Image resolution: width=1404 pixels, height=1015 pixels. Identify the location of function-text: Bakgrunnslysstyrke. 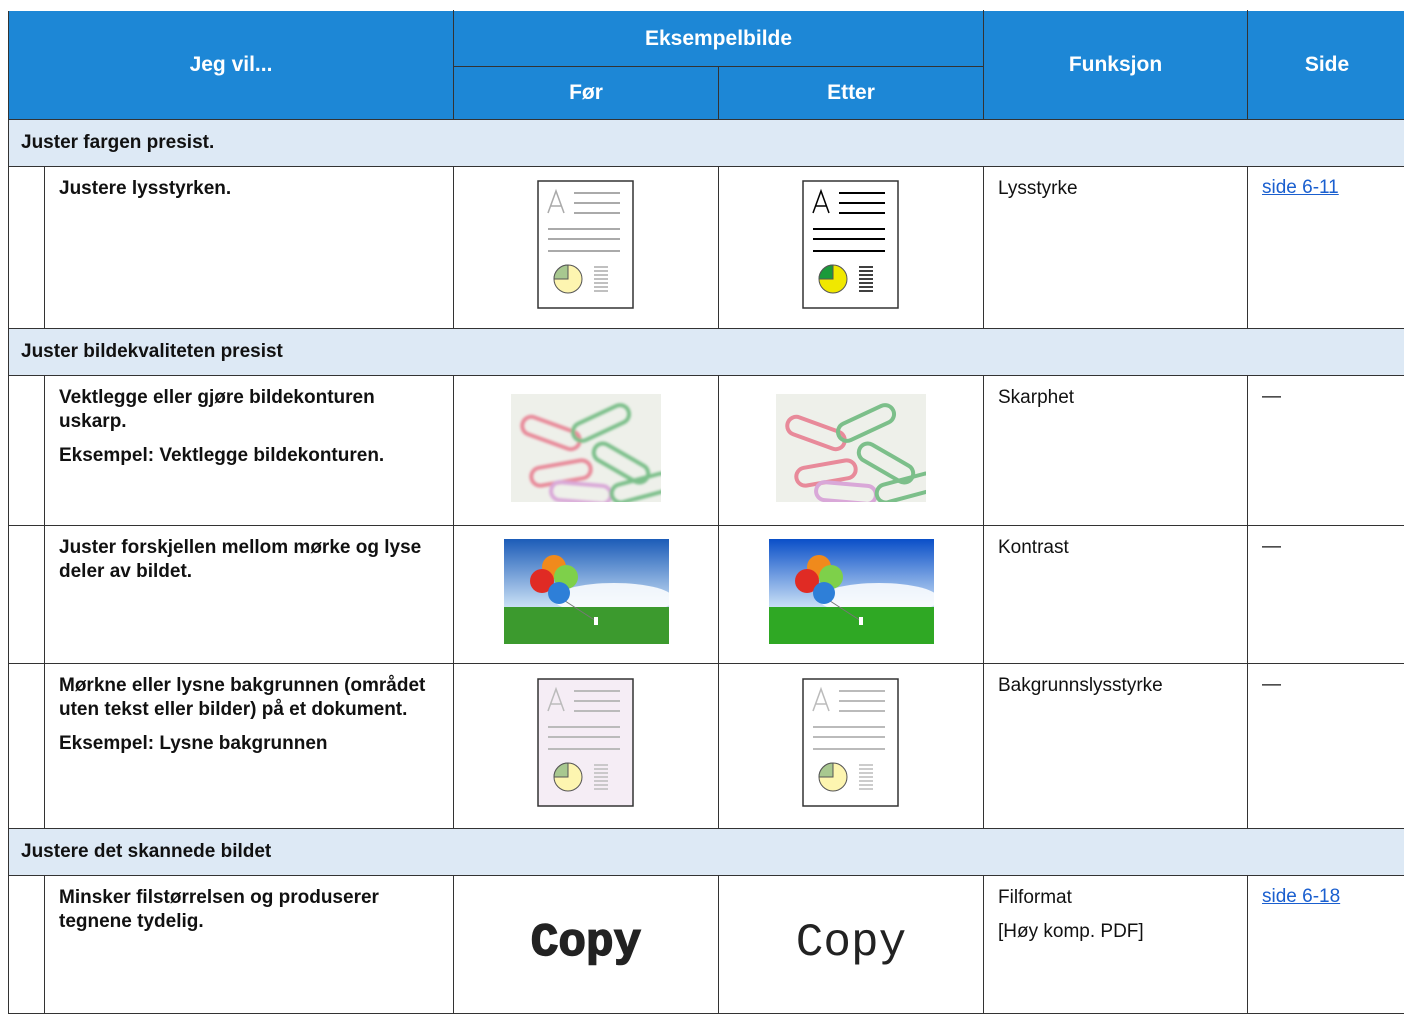
(1080, 685).